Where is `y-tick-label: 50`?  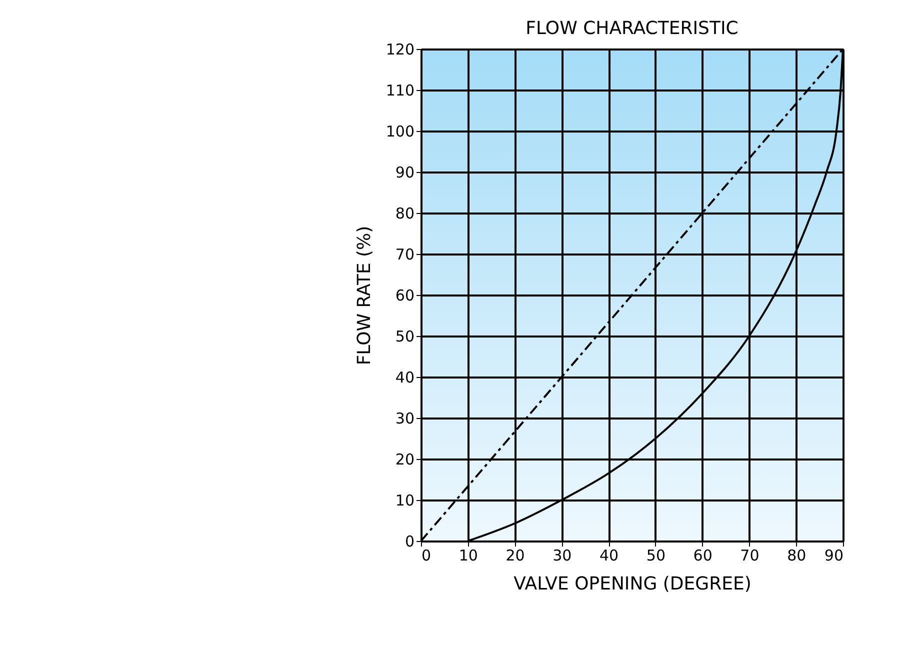 y-tick-label: 50 is located at coordinates (404, 337).